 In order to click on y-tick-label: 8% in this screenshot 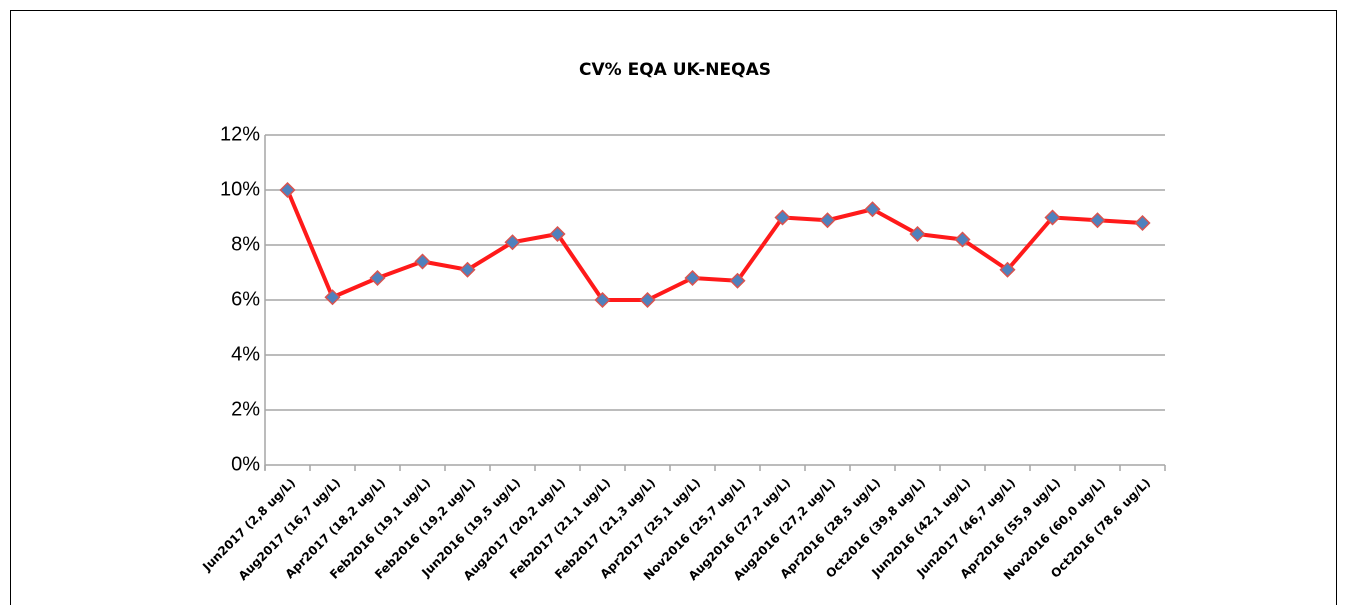, I will do `click(245, 244)`.